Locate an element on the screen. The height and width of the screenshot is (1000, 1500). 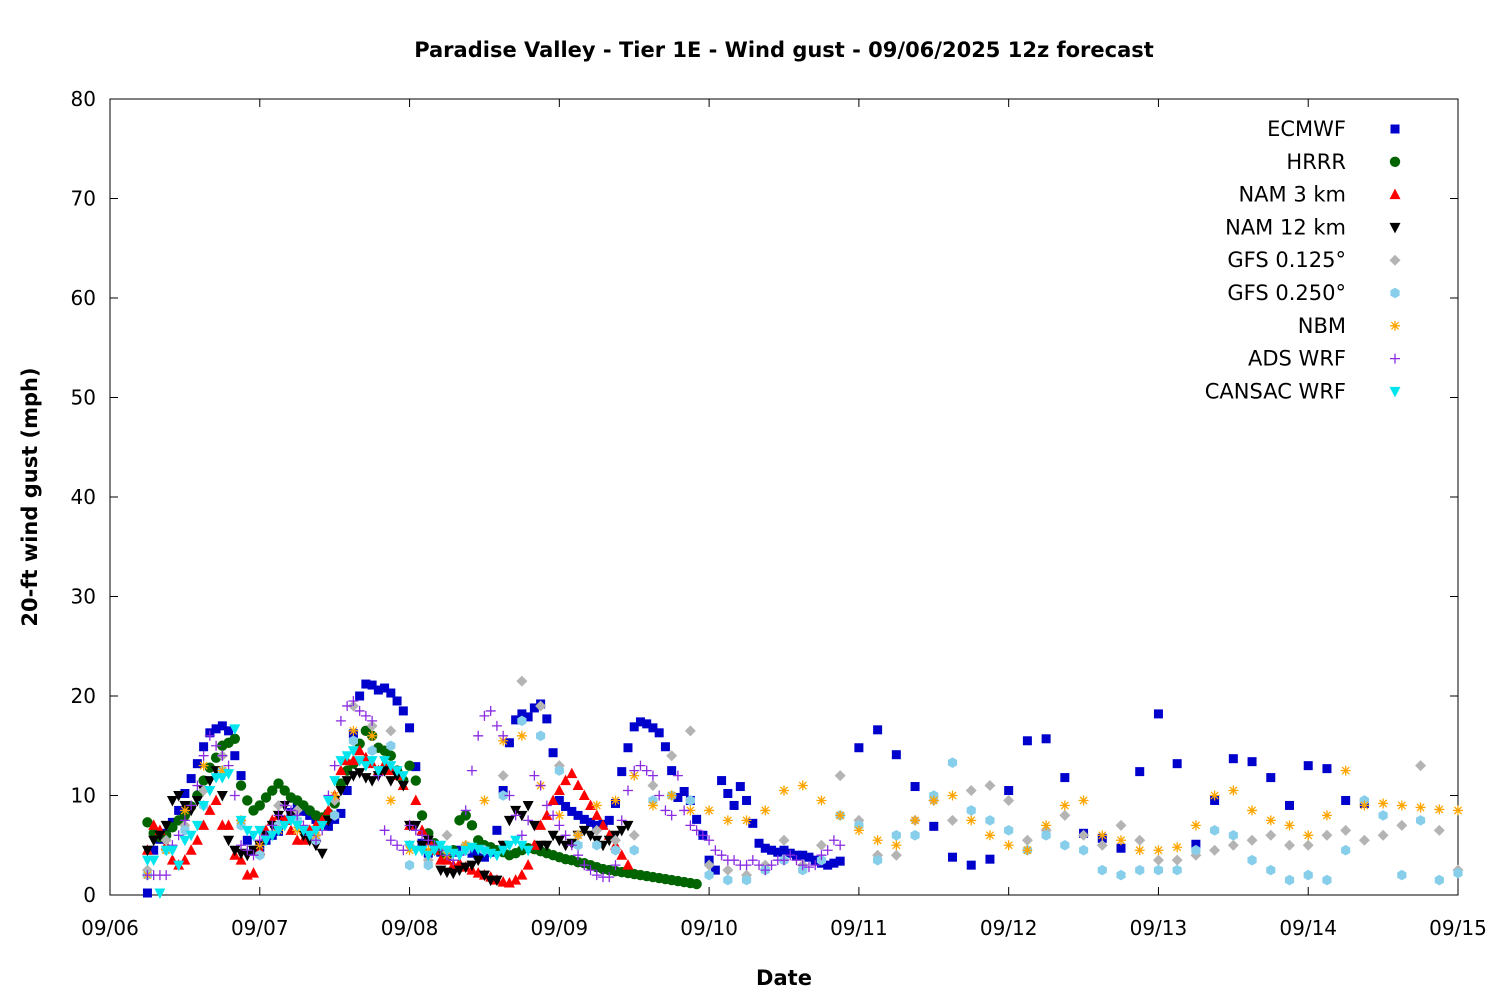
x-tick-label: 09/06 is located at coordinates (110, 928).